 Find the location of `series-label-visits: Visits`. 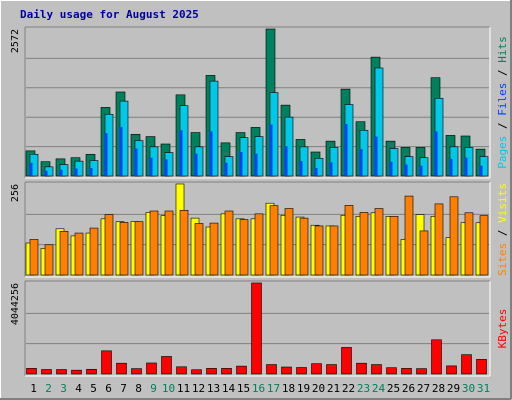

series-label-visits: Visits is located at coordinates (502, 203).